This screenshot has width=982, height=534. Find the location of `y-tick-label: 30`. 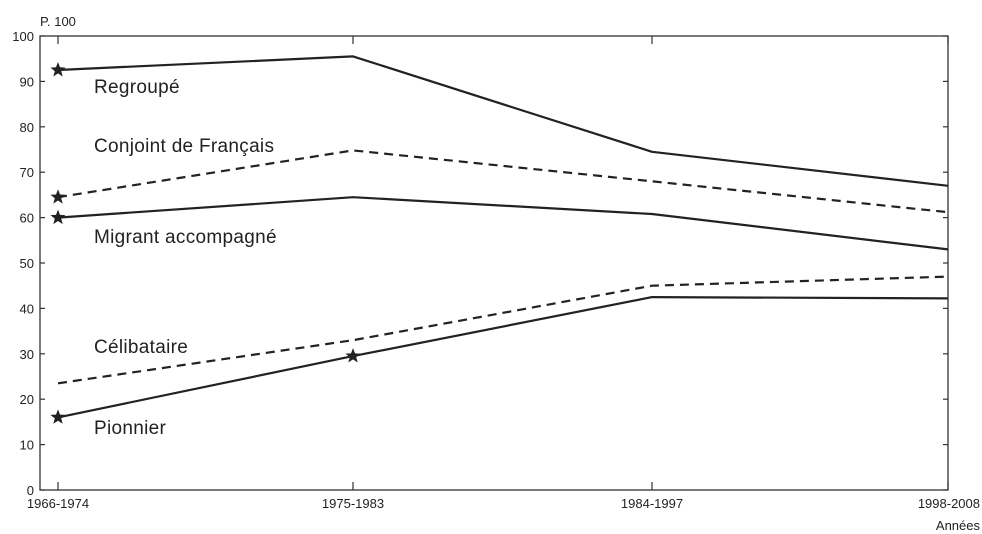

y-tick-label: 30 is located at coordinates (27, 354).